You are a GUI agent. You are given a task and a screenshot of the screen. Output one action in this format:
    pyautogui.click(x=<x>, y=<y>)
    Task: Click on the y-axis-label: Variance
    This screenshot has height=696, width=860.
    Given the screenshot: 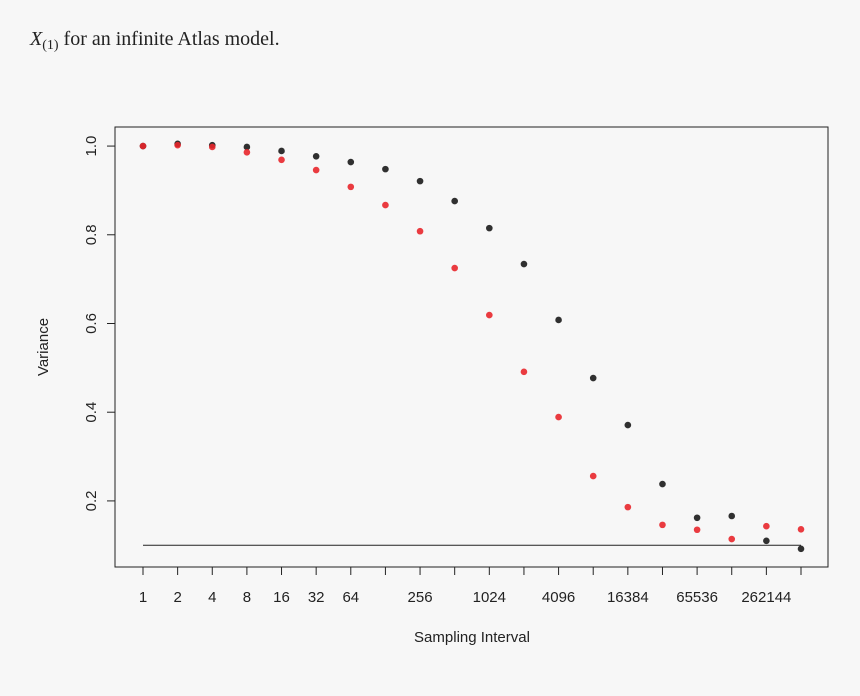 What is the action you would take?
    pyautogui.click(x=43, y=347)
    